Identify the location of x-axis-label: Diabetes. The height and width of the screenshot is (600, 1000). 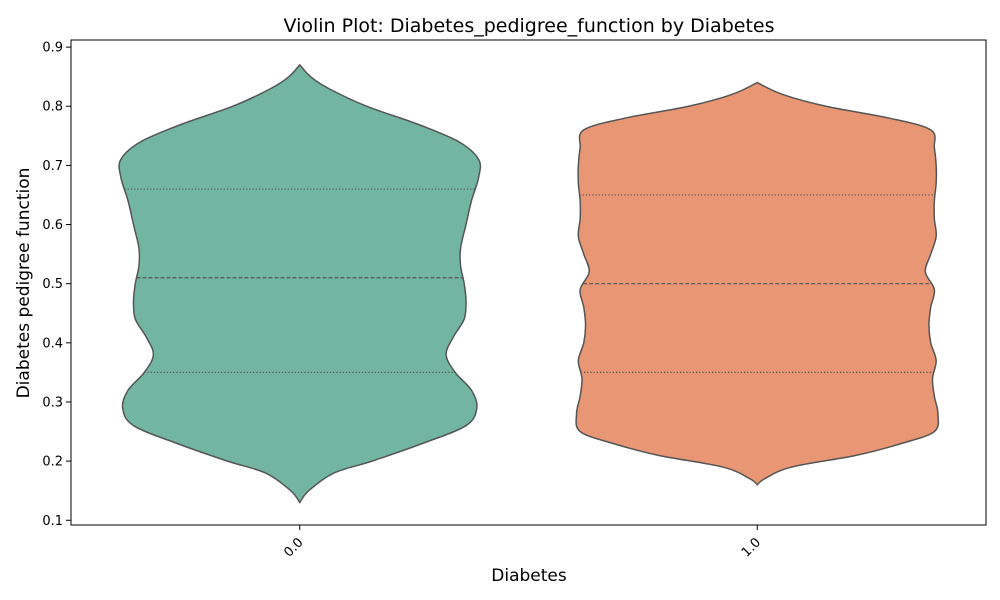
(529, 576).